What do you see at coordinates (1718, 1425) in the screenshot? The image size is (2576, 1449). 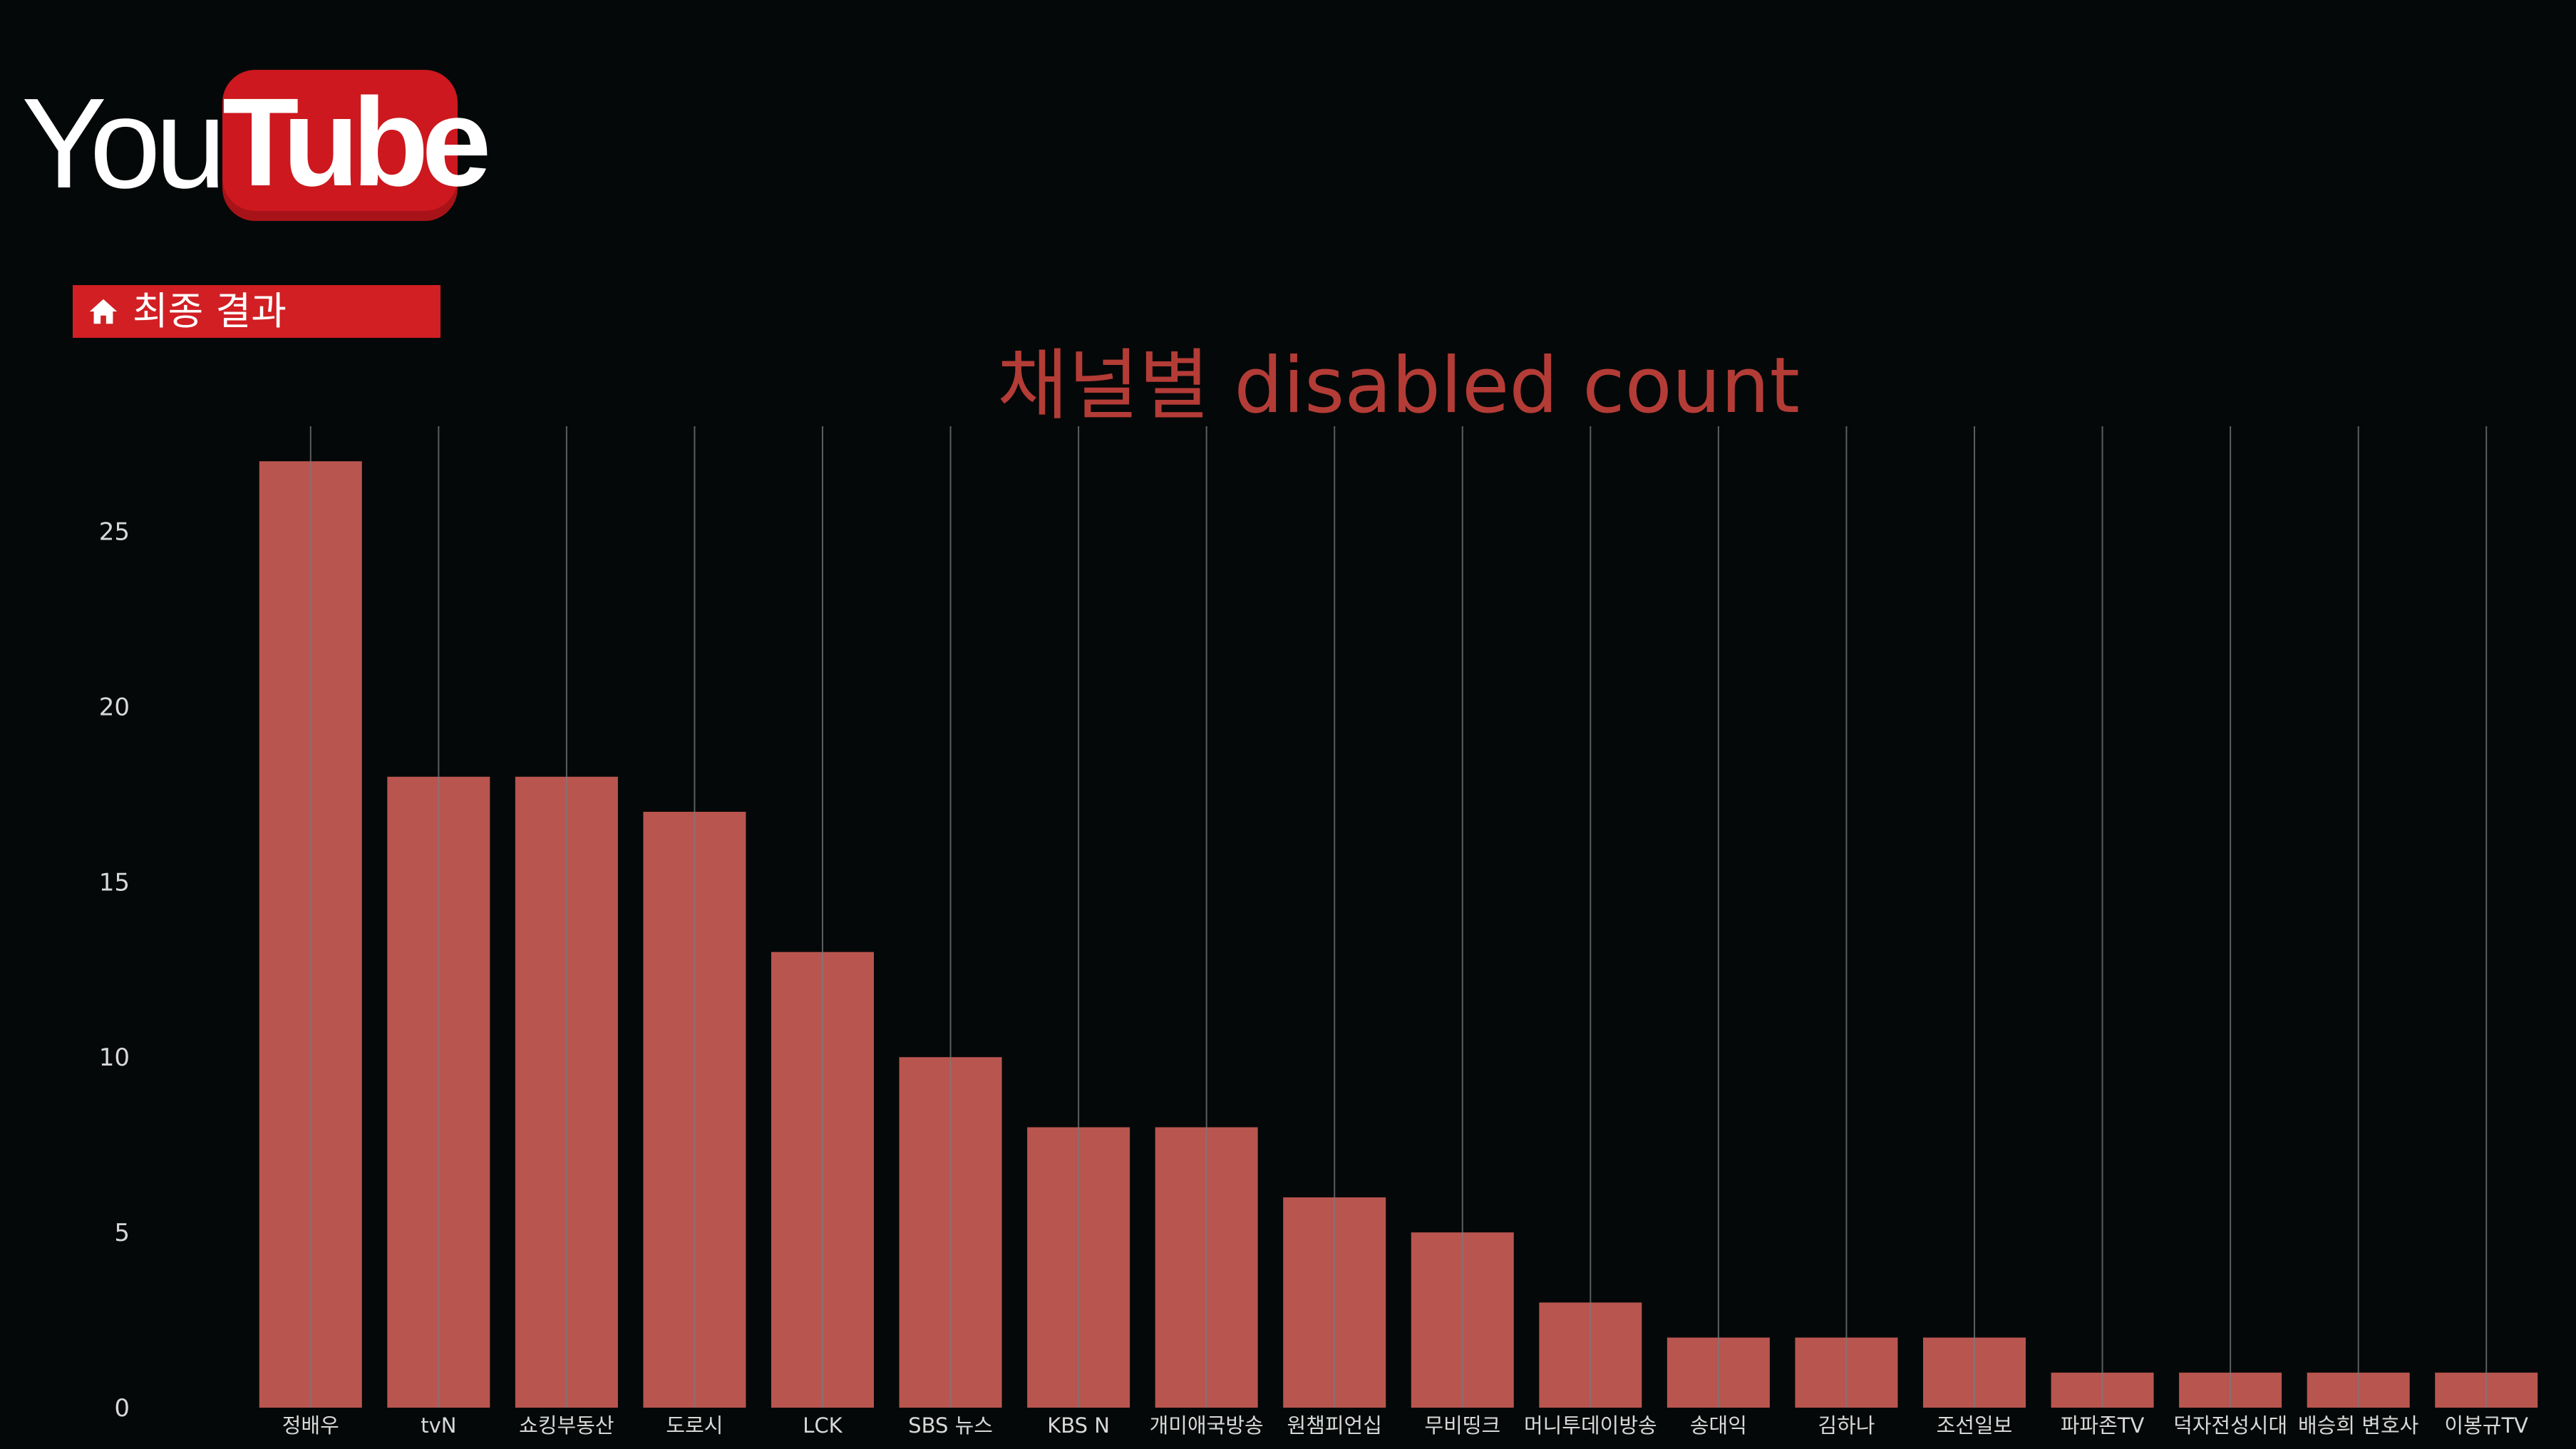 I see `x-tick-label-11: 송대익` at bounding box center [1718, 1425].